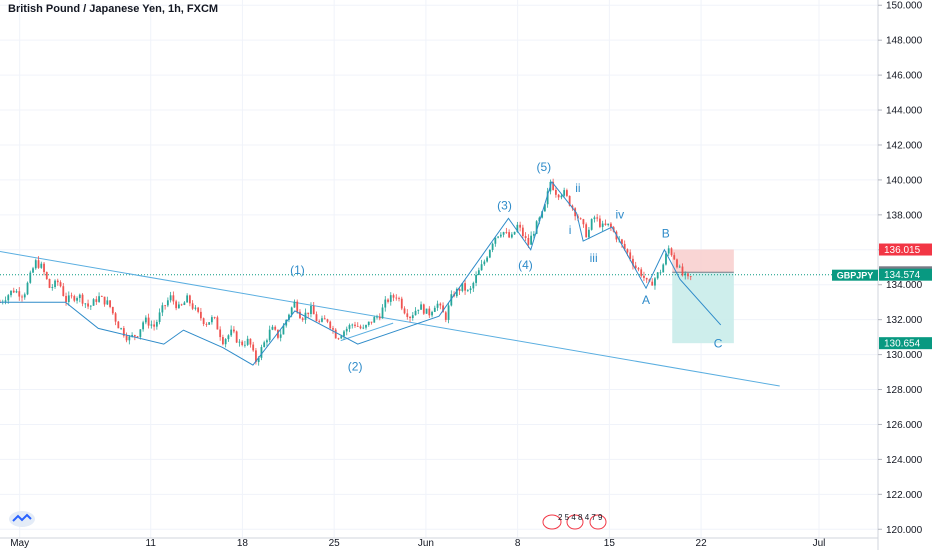  What do you see at coordinates (904, 145) in the screenshot?
I see `y-tick-label: 142.000` at bounding box center [904, 145].